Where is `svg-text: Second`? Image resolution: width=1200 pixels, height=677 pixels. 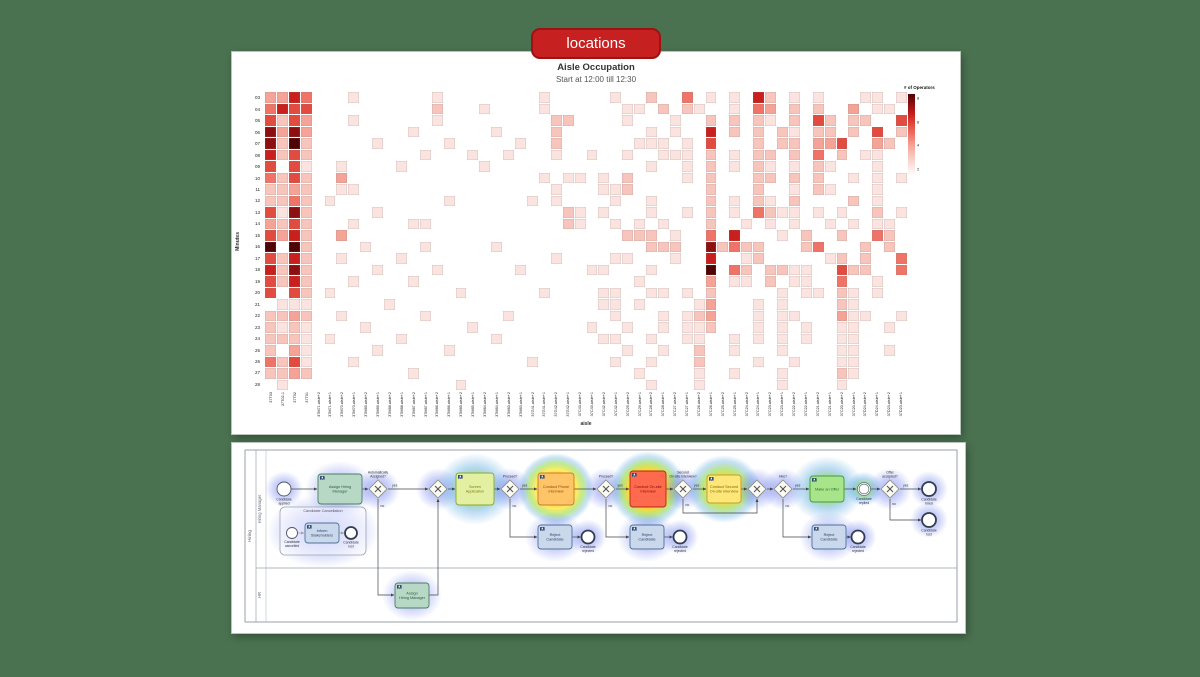
svg-text: Second is located at coordinates (683, 472).